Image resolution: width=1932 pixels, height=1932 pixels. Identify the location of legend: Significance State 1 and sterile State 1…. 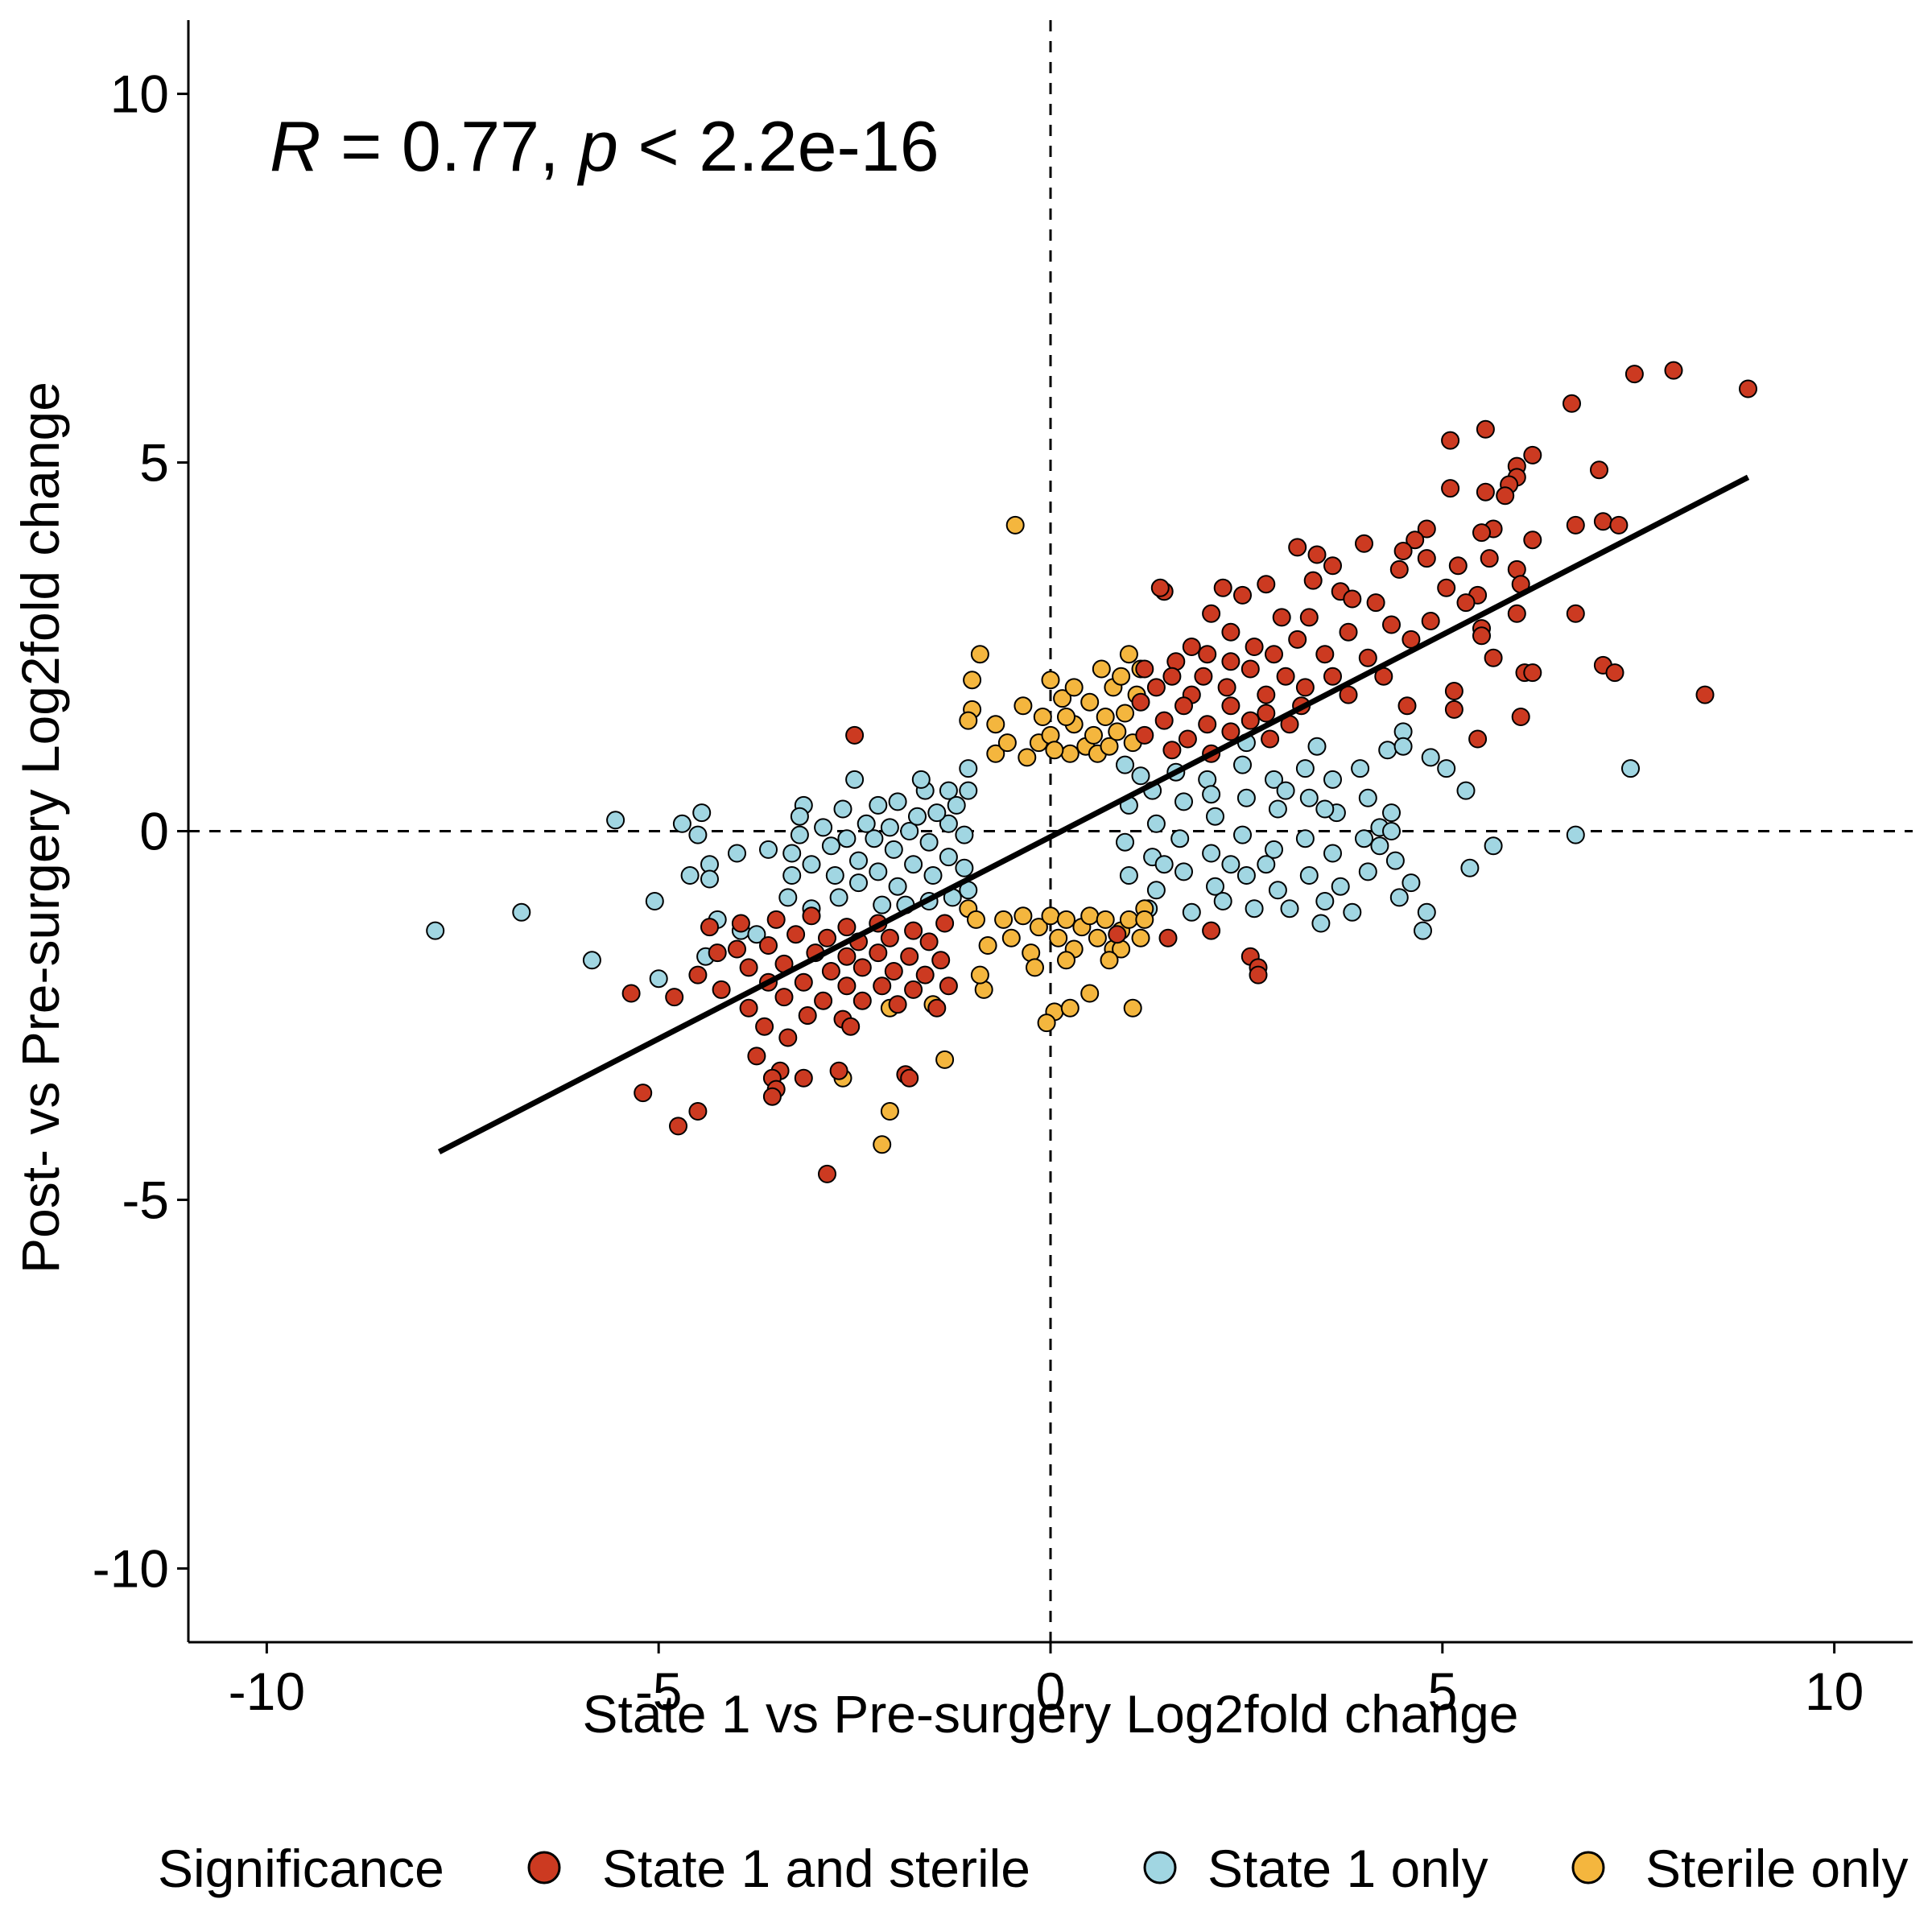
(1033, 1868).